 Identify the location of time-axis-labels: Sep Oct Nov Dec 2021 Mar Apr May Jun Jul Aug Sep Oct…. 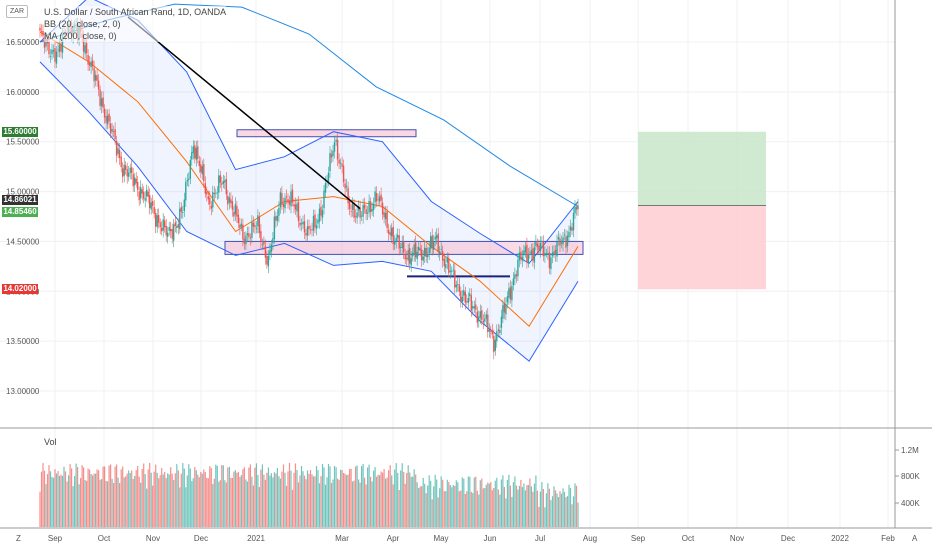
(472, 538).